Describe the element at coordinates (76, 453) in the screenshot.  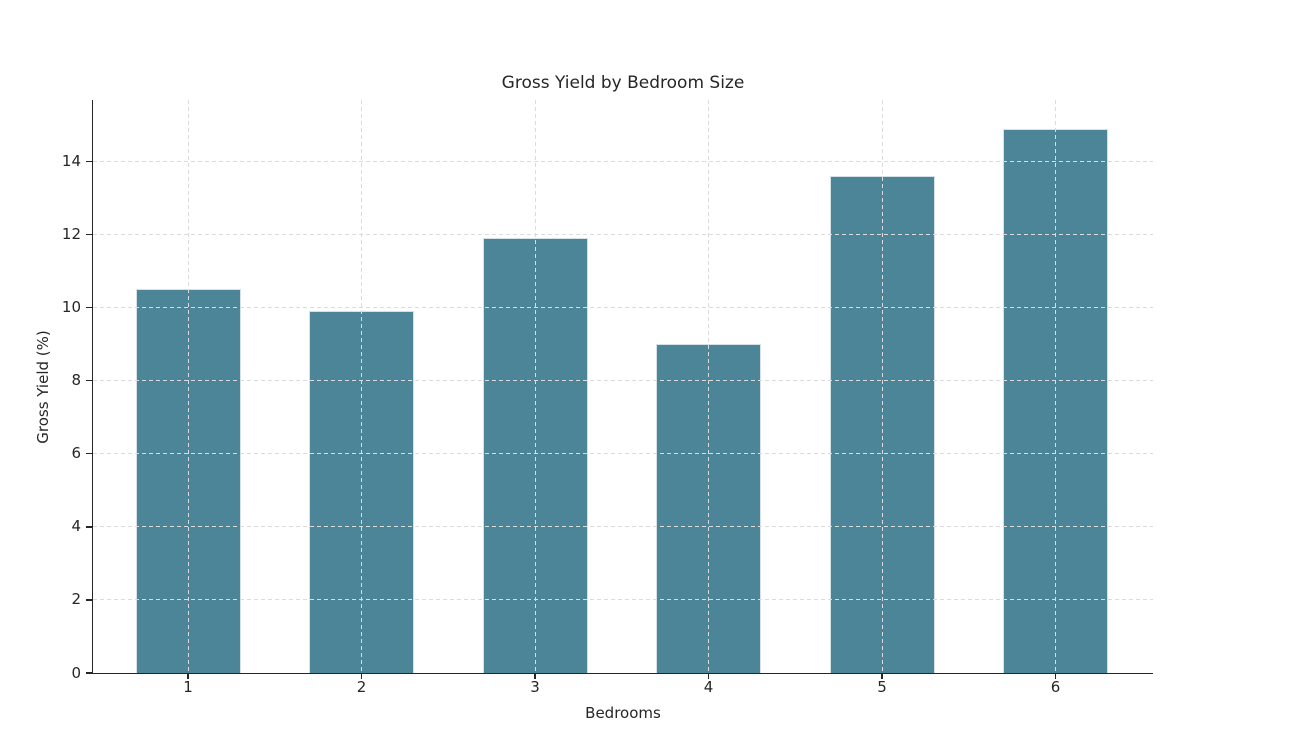
I see `y-tick-label: 6` at that location.